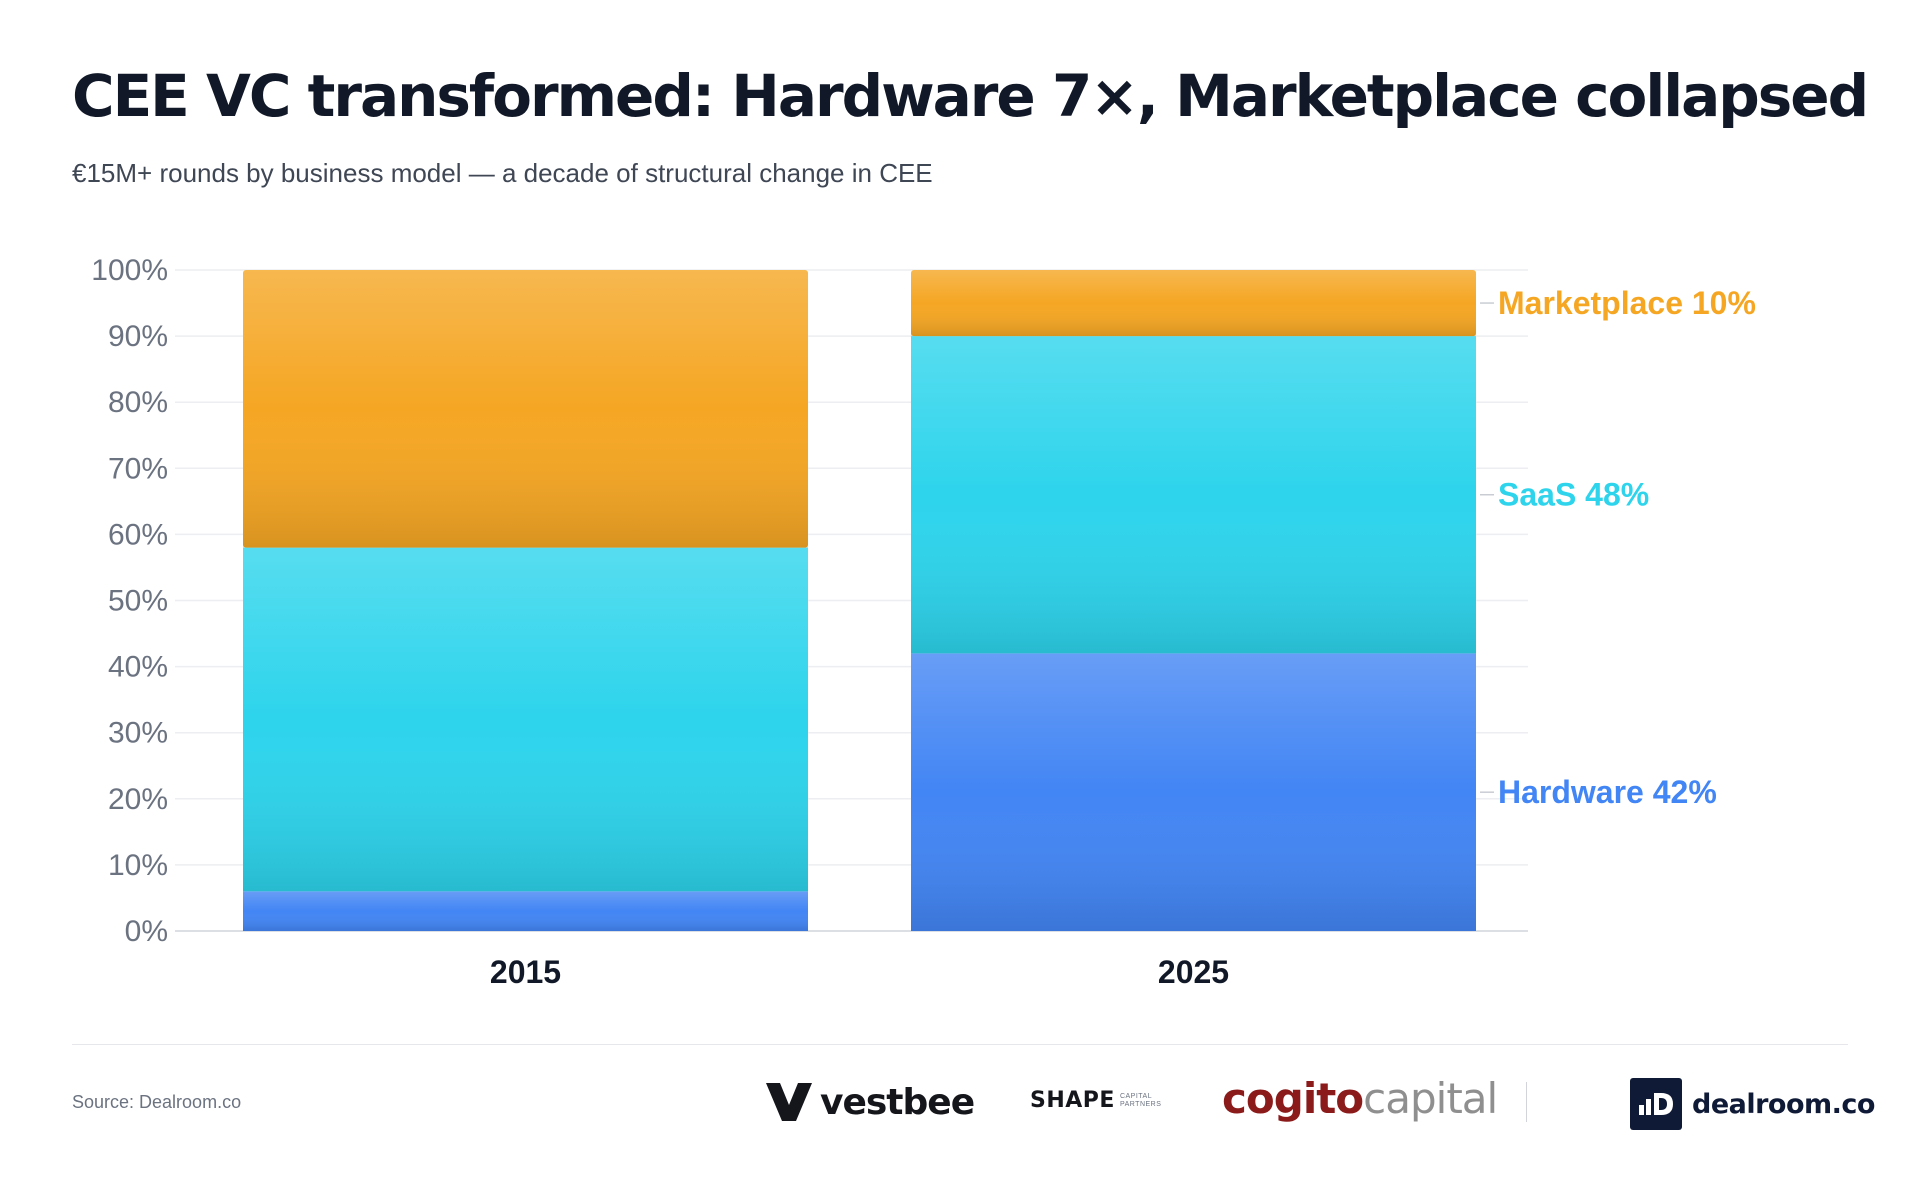  What do you see at coordinates (129, 270) in the screenshot?
I see `y-tick-label: 100%` at bounding box center [129, 270].